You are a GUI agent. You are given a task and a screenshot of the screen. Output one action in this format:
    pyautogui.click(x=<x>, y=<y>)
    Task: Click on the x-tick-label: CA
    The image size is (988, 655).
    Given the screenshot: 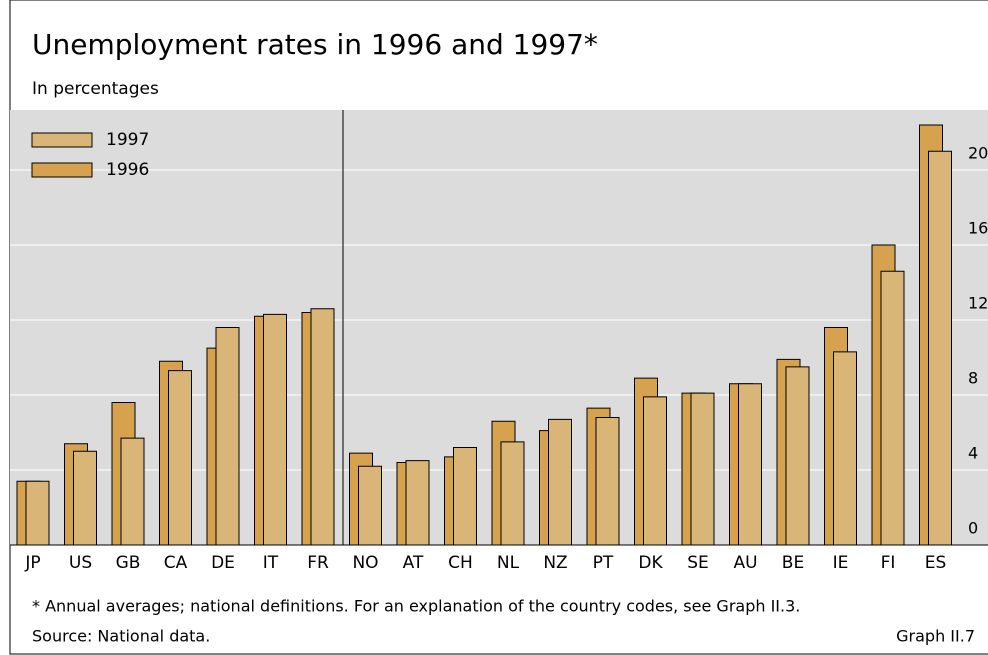 What is the action you would take?
    pyautogui.click(x=176, y=563)
    